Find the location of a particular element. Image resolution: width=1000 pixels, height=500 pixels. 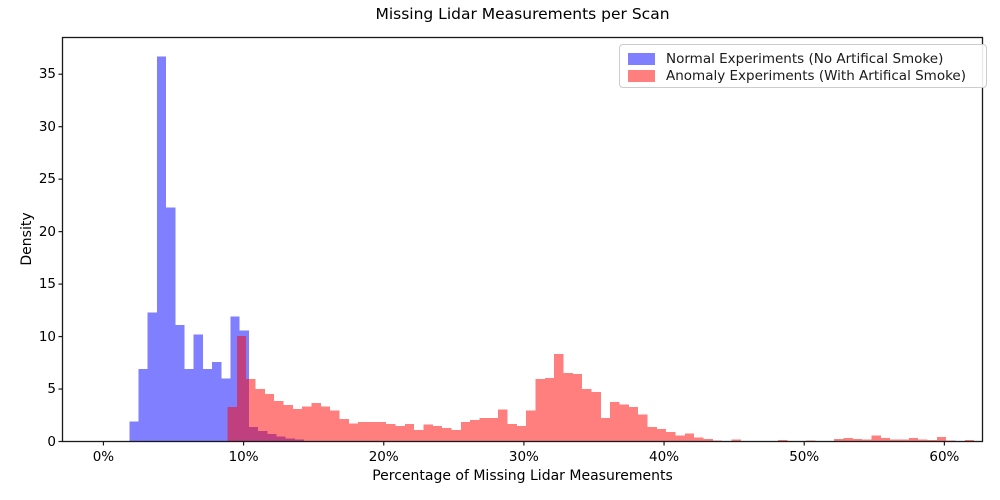

x-tick-label: 0% is located at coordinates (103, 457).